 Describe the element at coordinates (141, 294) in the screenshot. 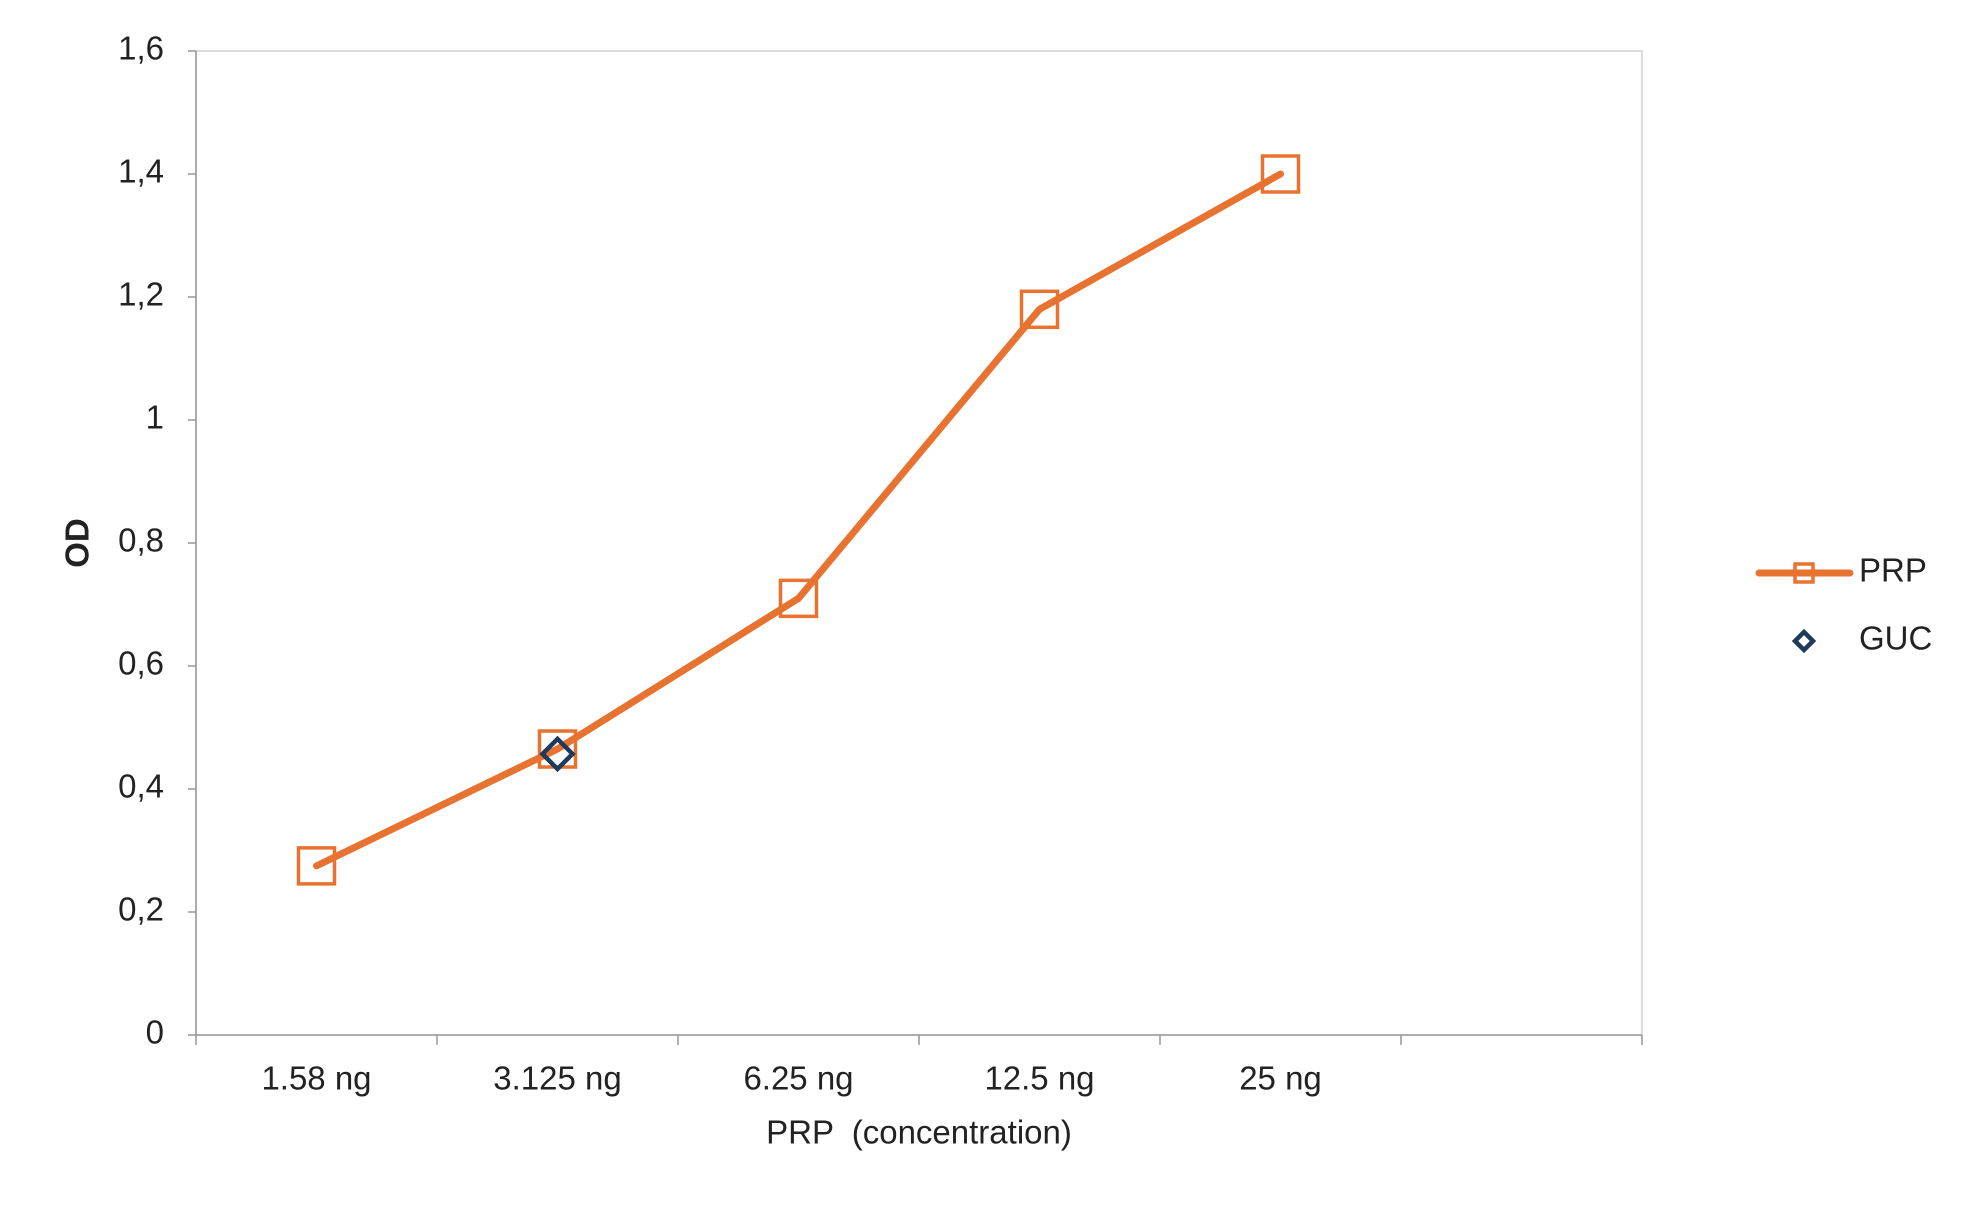

I see `y-tick-label: 1,2` at that location.